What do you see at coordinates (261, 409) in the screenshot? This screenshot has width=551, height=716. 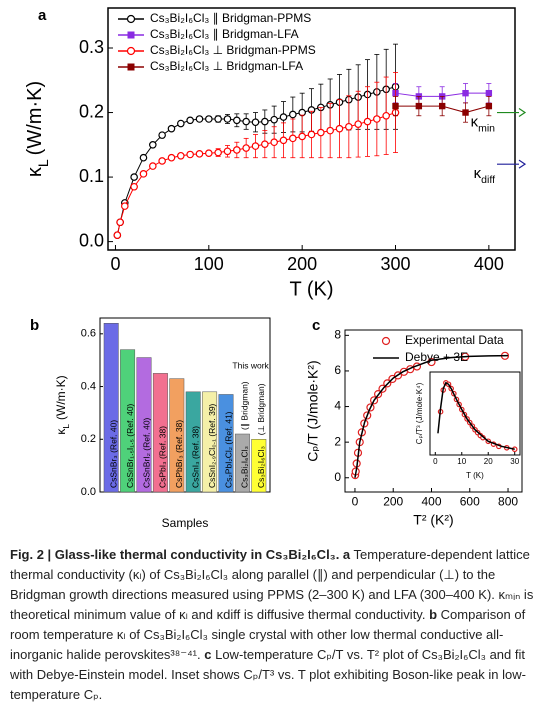 I see `bar-note: (⊥ Bridgman)` at bounding box center [261, 409].